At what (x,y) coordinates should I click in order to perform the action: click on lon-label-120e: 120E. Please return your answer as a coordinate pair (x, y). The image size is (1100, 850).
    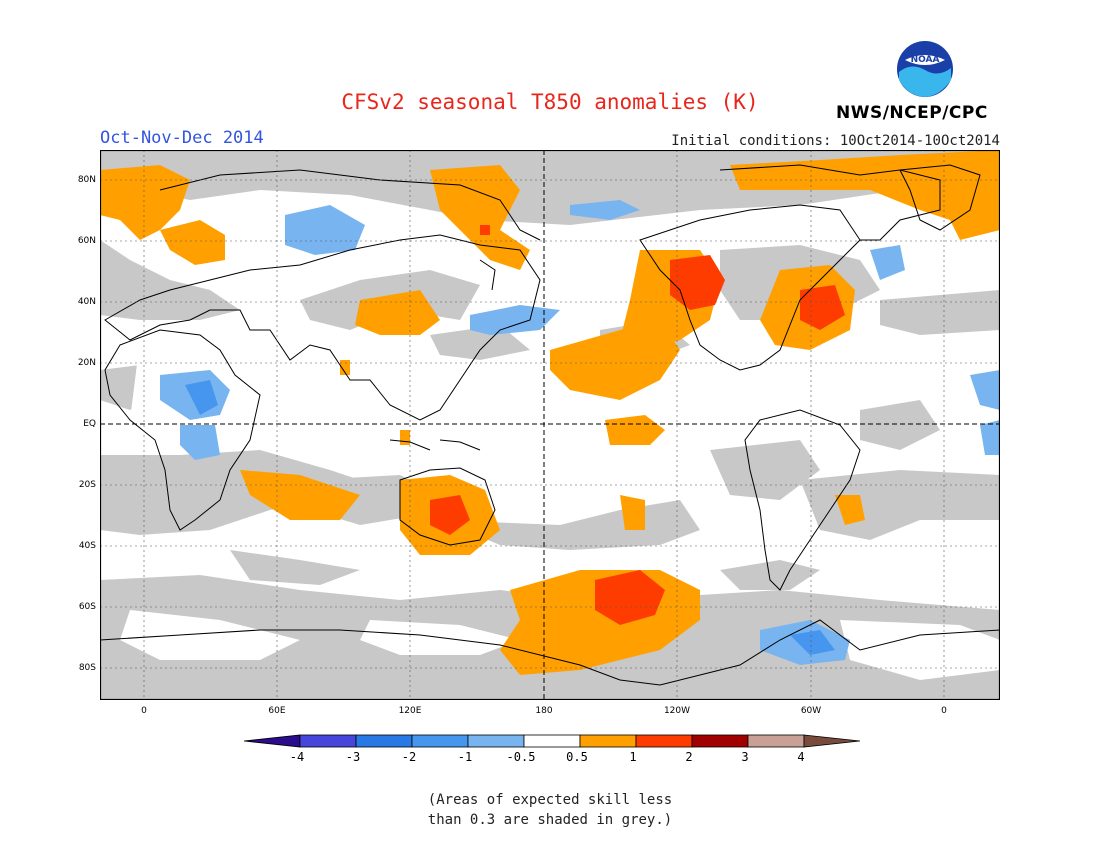
    Looking at the image, I should click on (410, 711).